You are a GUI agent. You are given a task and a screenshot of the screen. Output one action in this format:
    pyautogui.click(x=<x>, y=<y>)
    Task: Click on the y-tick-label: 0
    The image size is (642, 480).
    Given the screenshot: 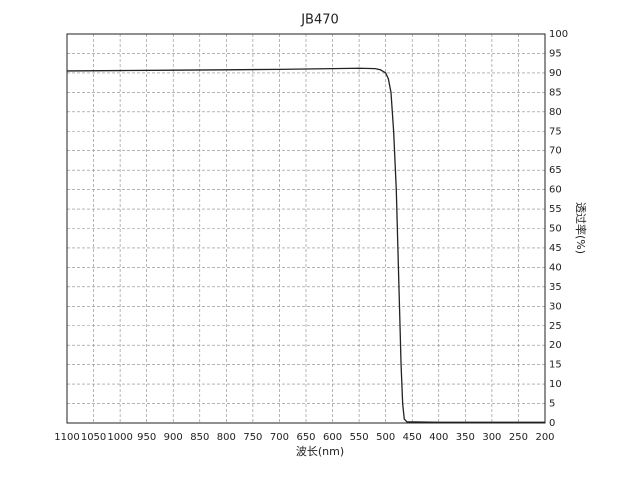 What is the action you would take?
    pyautogui.click(x=552, y=423)
    